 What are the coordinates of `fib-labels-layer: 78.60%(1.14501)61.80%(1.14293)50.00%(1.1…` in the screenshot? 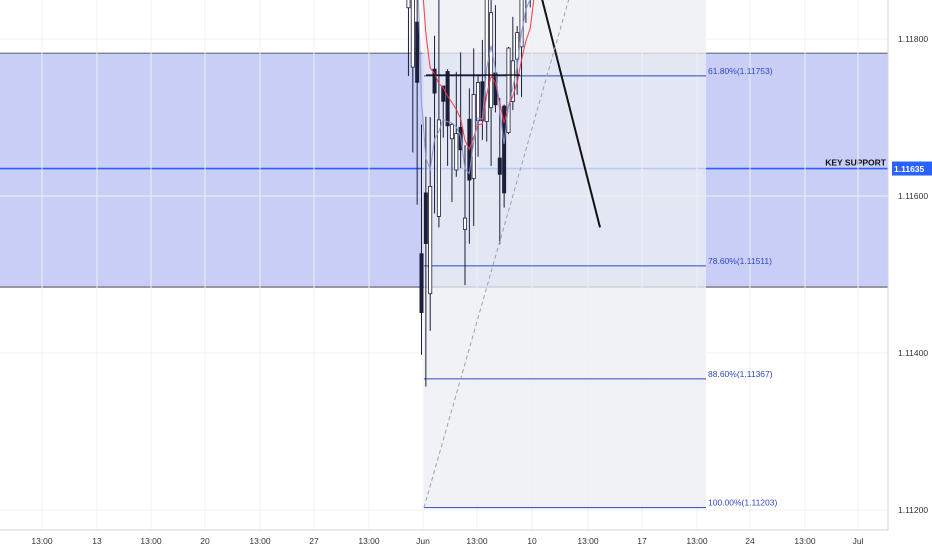 It's located at (742, 287).